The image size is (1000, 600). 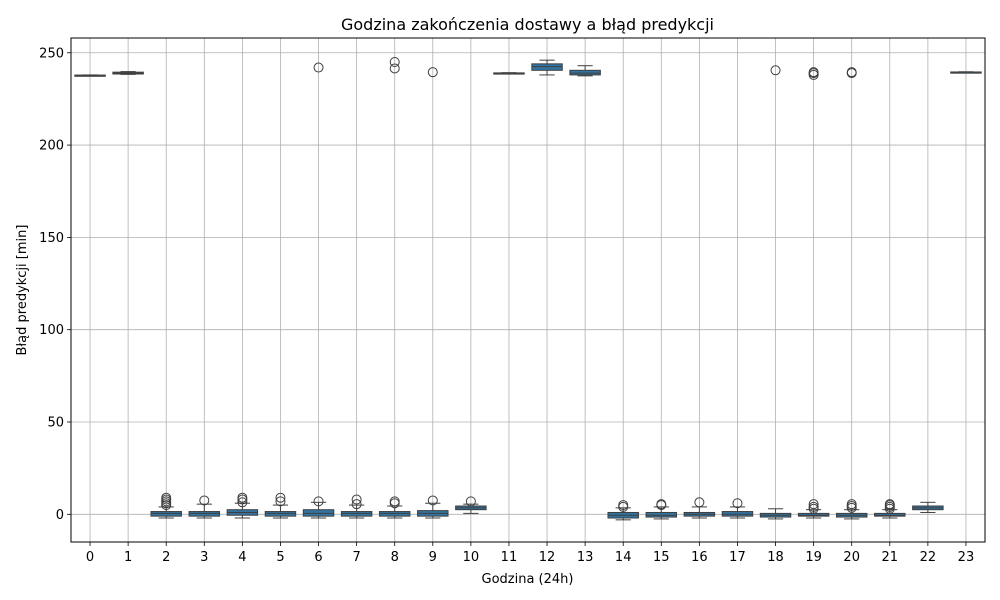 What do you see at coordinates (585, 557) in the screenshot?
I see `x-tick-label: 13` at bounding box center [585, 557].